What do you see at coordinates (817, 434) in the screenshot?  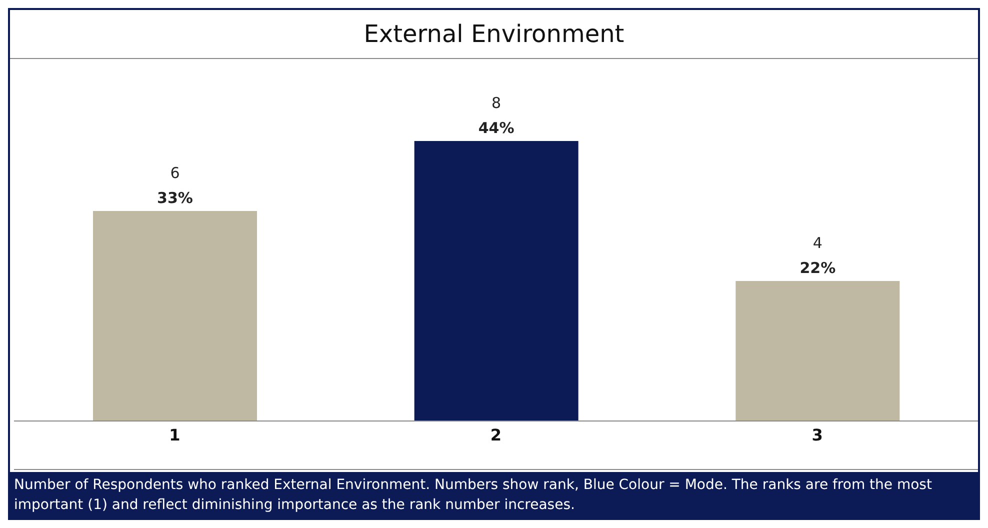 I see `x-tick-label: 3` at bounding box center [817, 434].